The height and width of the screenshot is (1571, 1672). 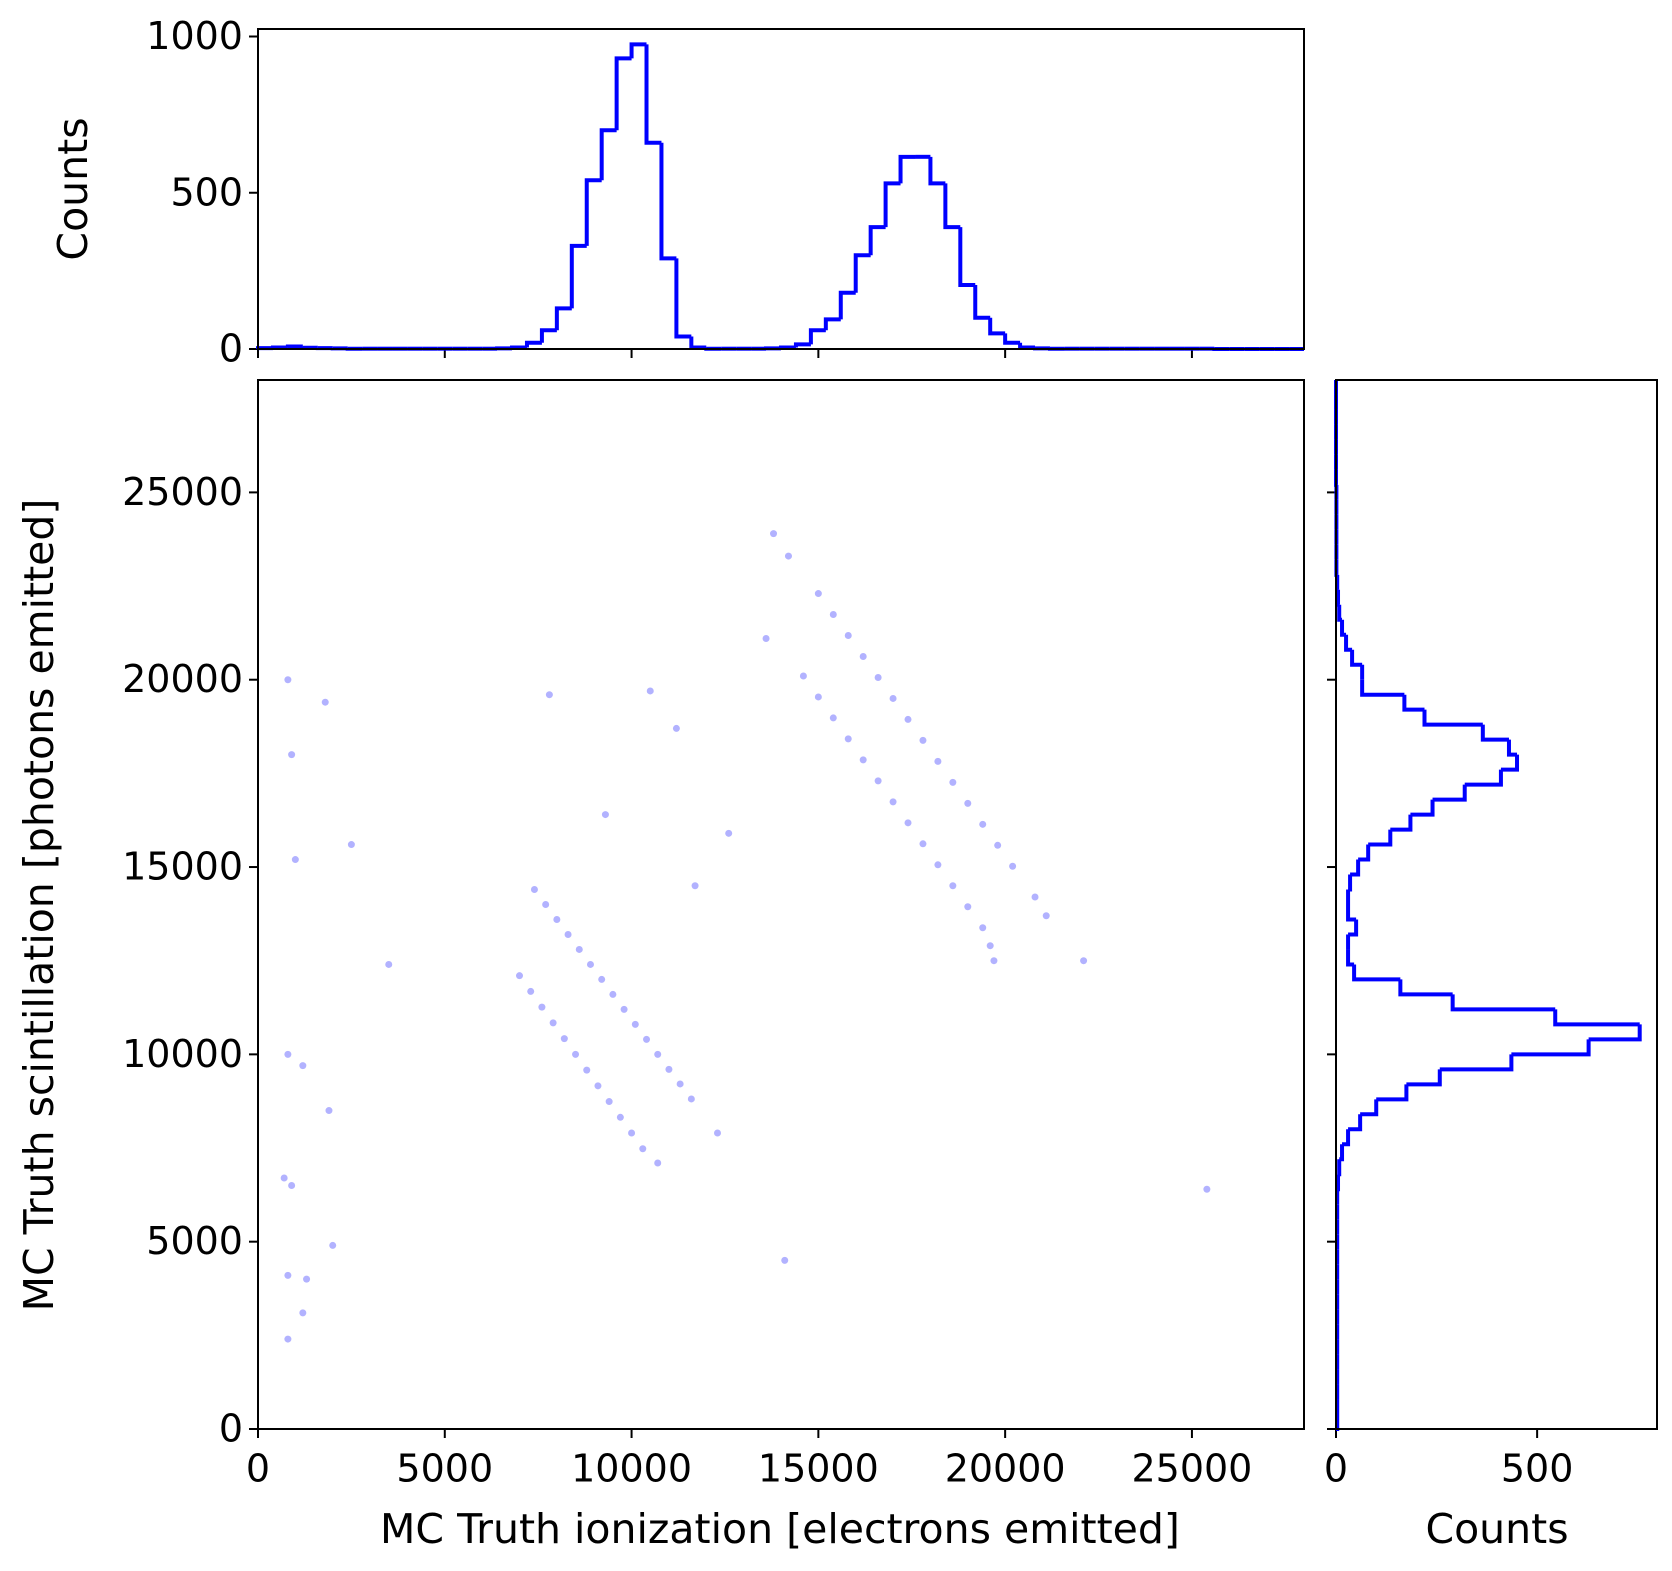 What do you see at coordinates (818, 1469) in the screenshot?
I see `x-tick-label: 15000` at bounding box center [818, 1469].